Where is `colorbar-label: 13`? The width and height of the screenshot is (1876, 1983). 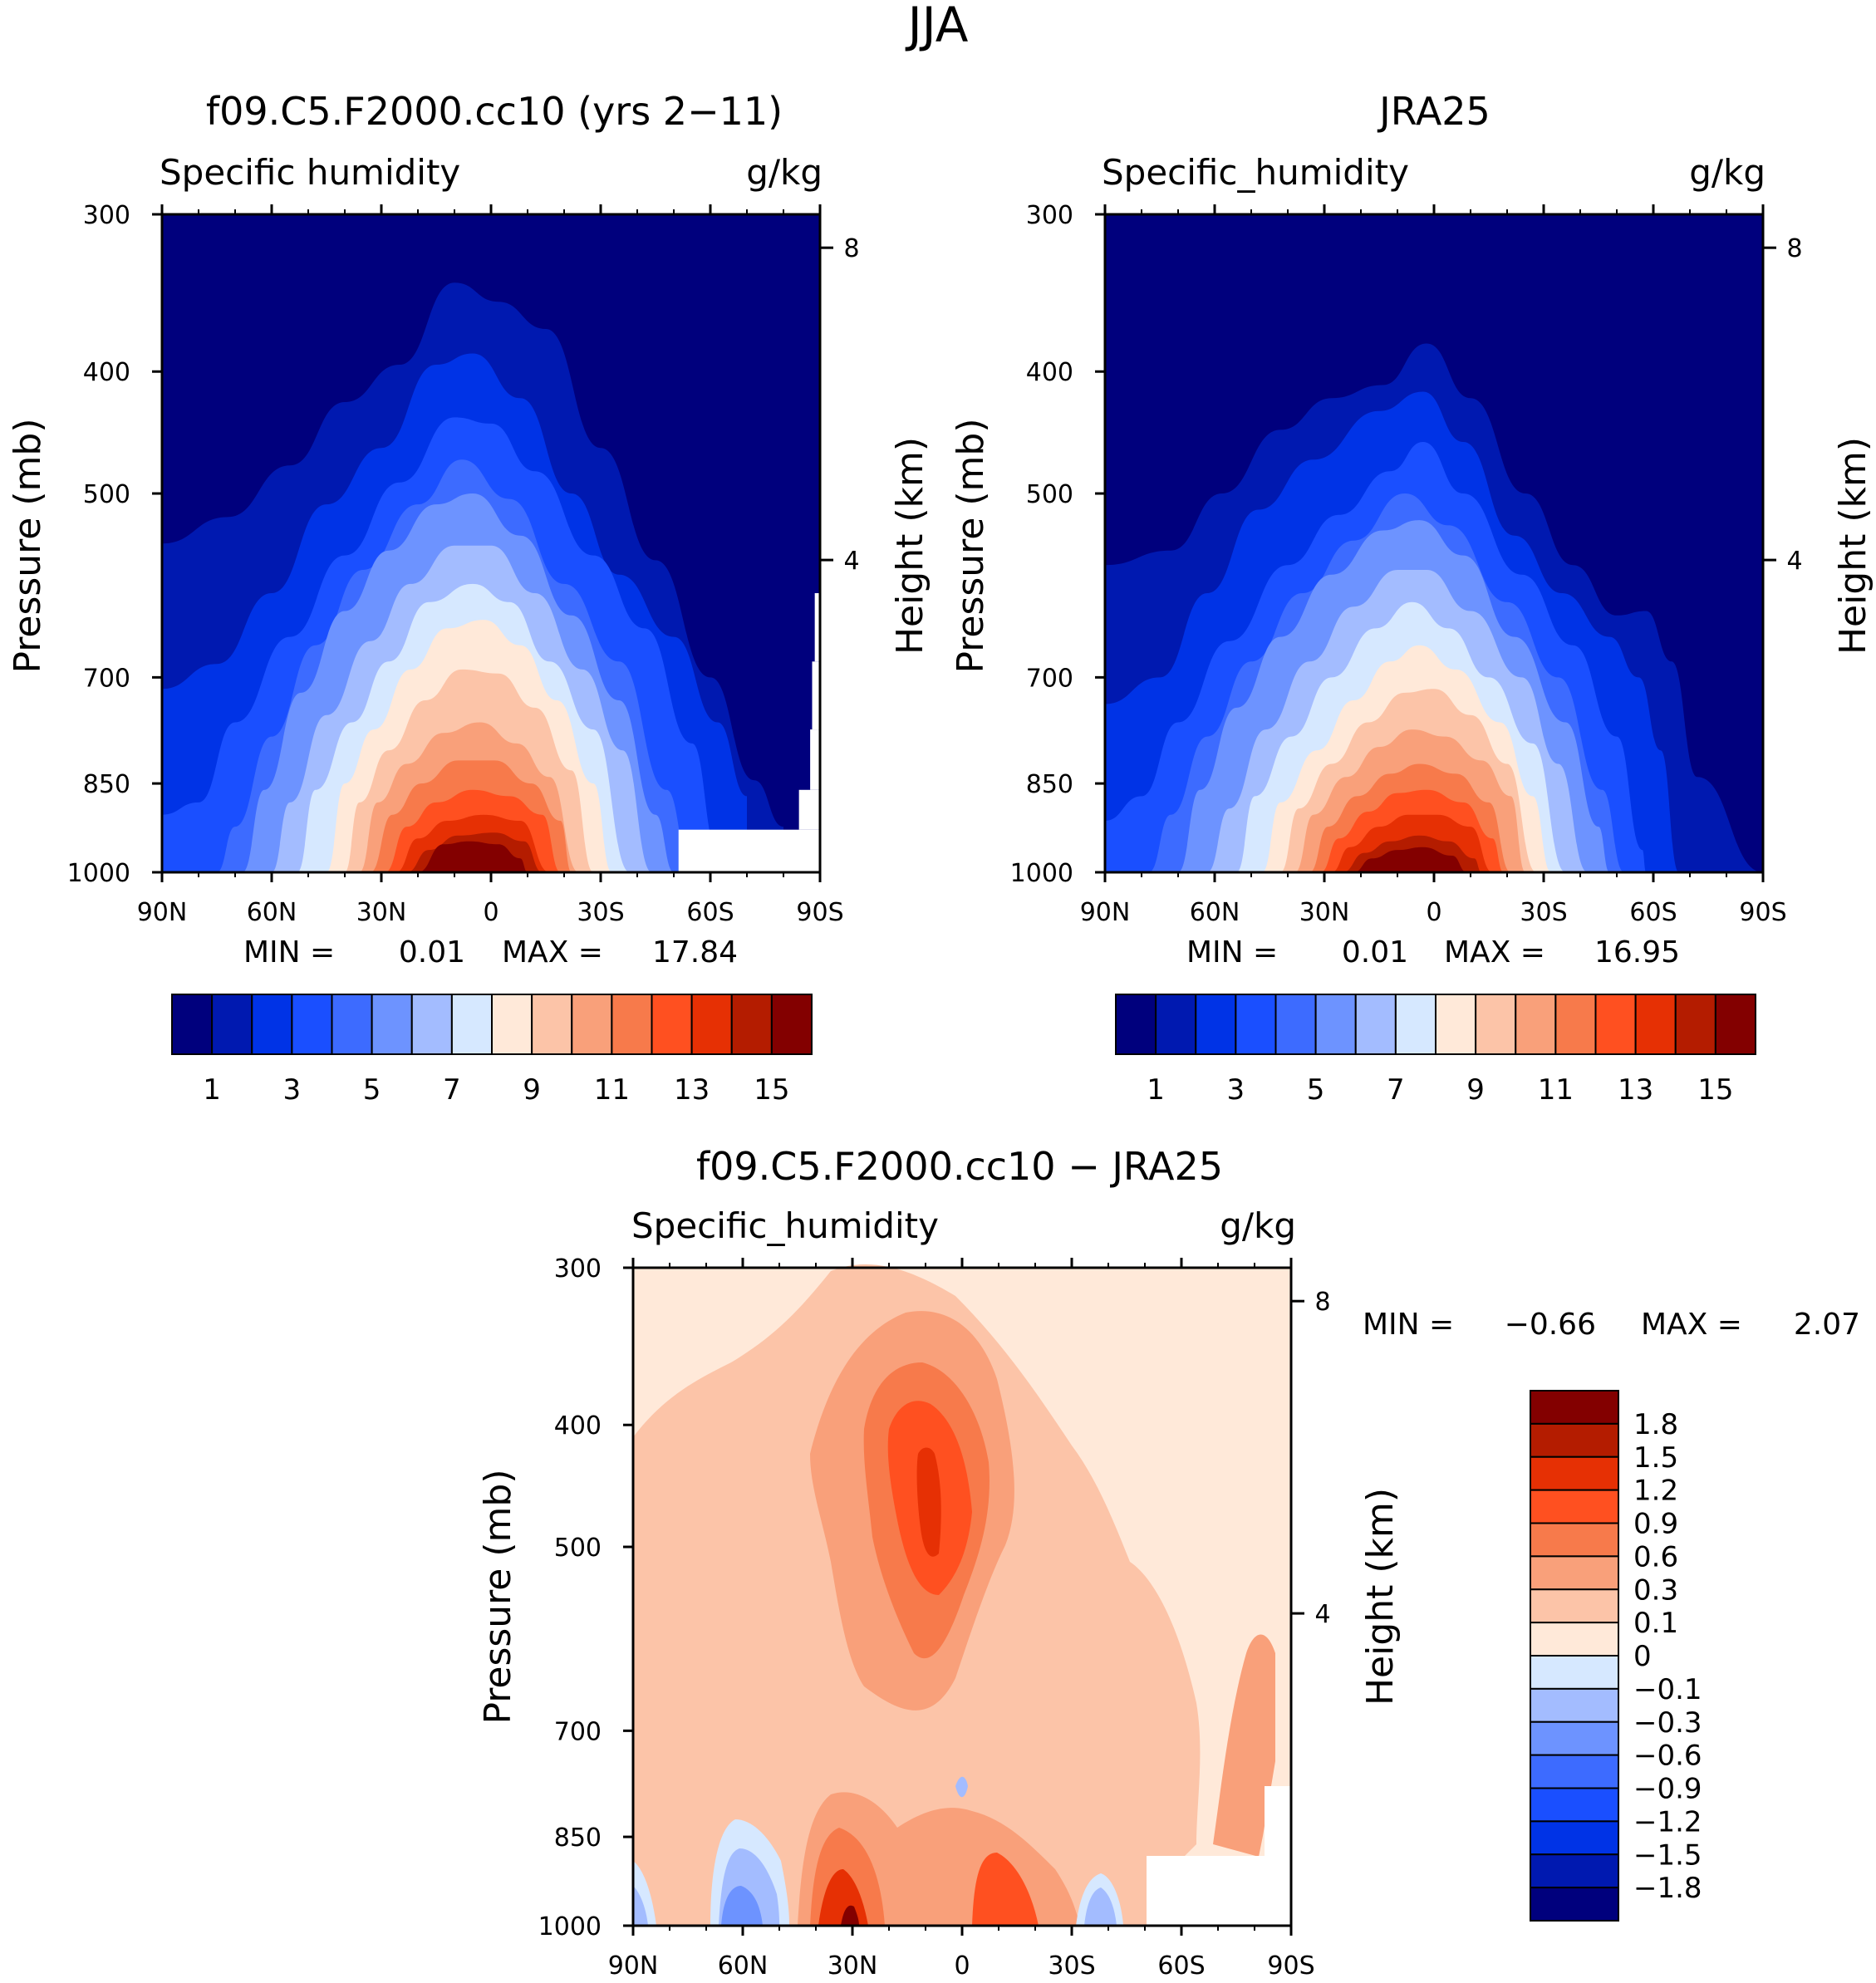 colorbar-label: 13 is located at coordinates (1635, 1090).